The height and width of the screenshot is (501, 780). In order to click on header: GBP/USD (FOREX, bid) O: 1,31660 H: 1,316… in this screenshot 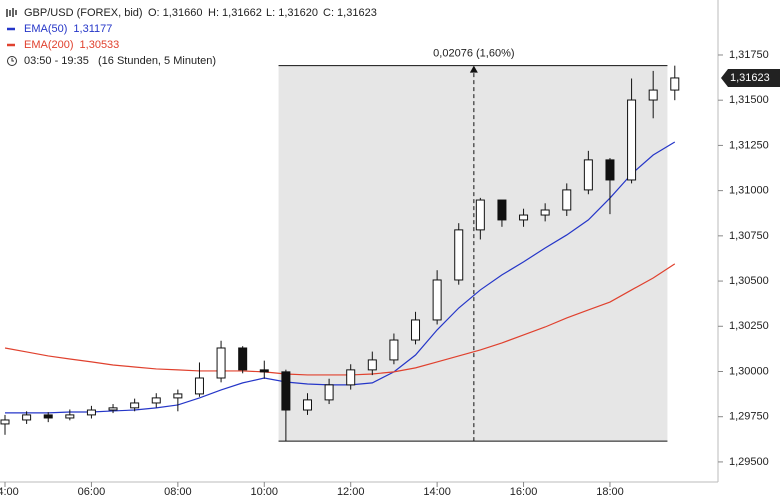, I will do `click(190, 37)`.